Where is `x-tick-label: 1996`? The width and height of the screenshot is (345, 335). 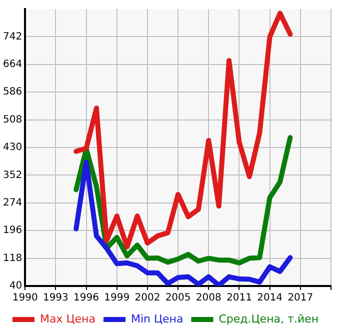
x-tick-label: 1996 is located at coordinates (86, 298).